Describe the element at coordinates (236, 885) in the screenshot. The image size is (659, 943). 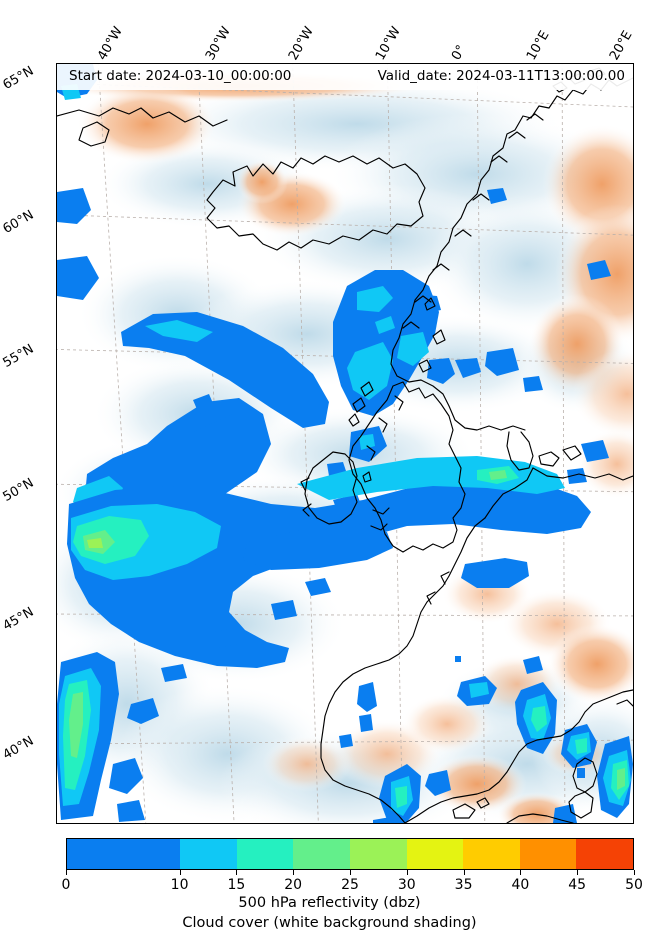
I see `colorbar-tick-label-15: 15` at that location.